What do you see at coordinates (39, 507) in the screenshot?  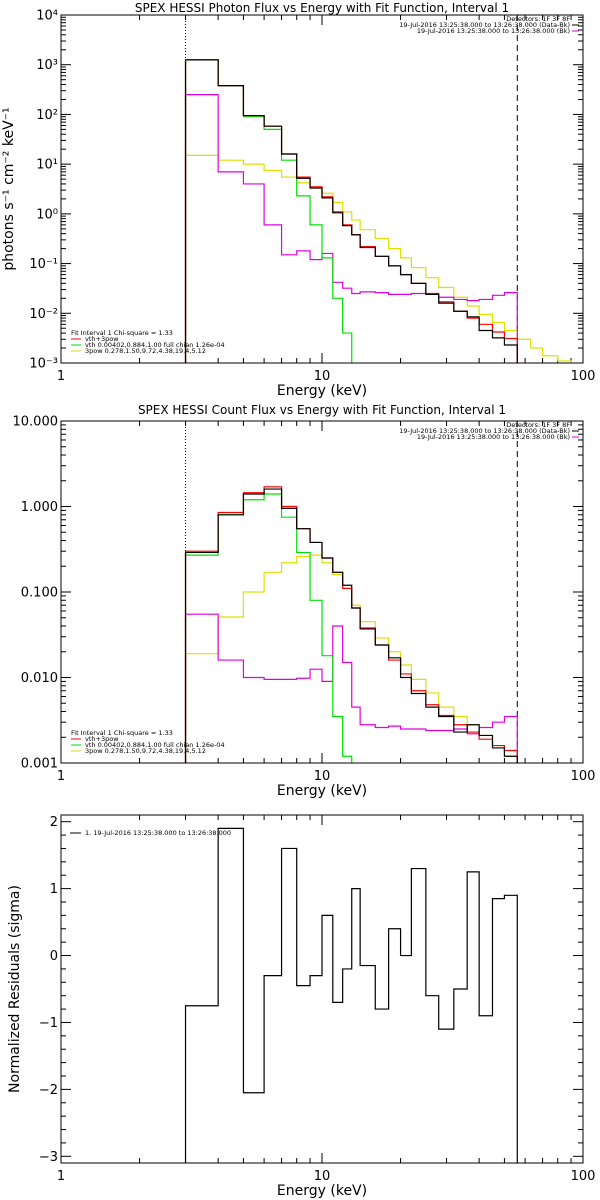 I see `y-tick-label: 1.000` at bounding box center [39, 507].